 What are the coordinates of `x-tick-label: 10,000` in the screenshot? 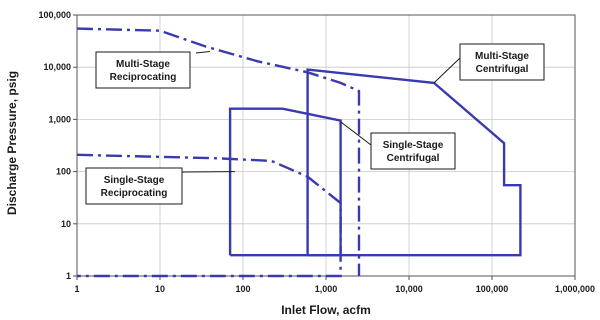 It's located at (409, 289).